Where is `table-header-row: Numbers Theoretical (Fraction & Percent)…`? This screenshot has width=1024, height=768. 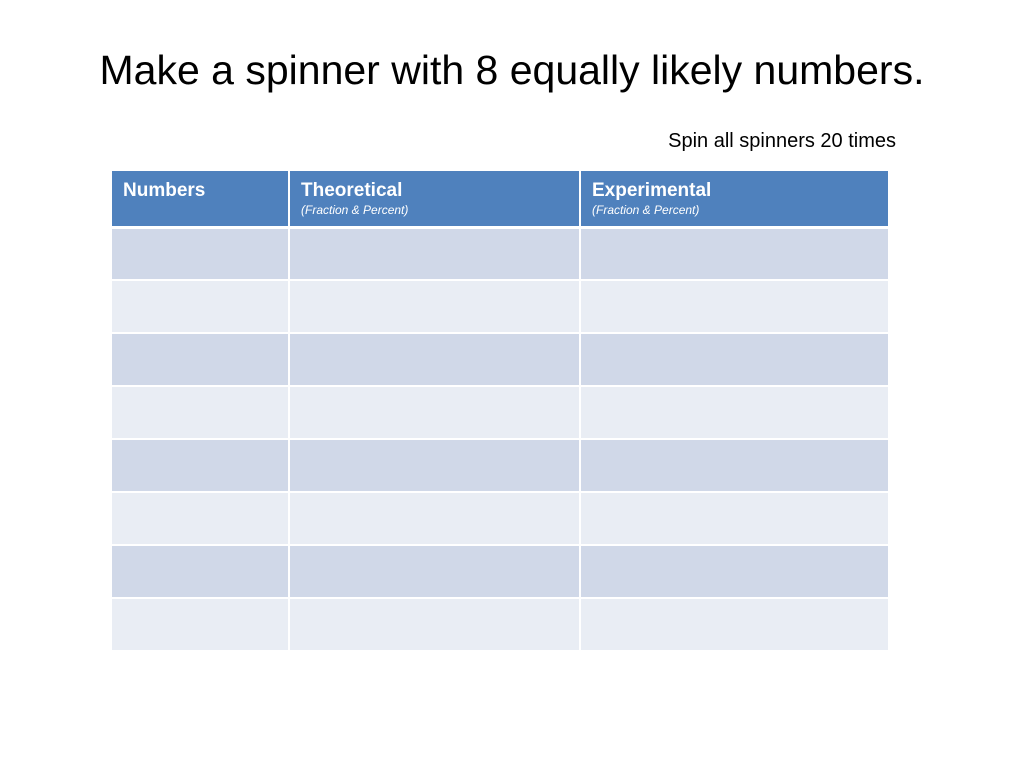 table-header-row: Numbers Theoretical (Fraction & Percent)… is located at coordinates (500, 199).